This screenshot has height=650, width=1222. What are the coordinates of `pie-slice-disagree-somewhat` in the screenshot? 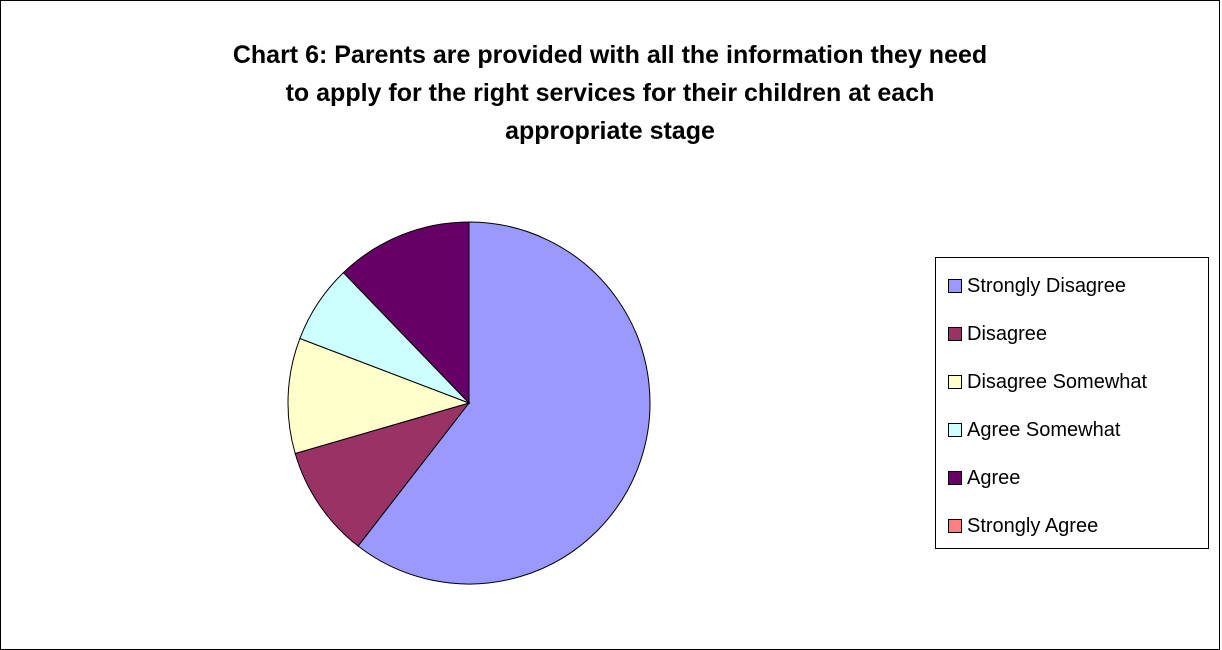 It's located at (379, 396).